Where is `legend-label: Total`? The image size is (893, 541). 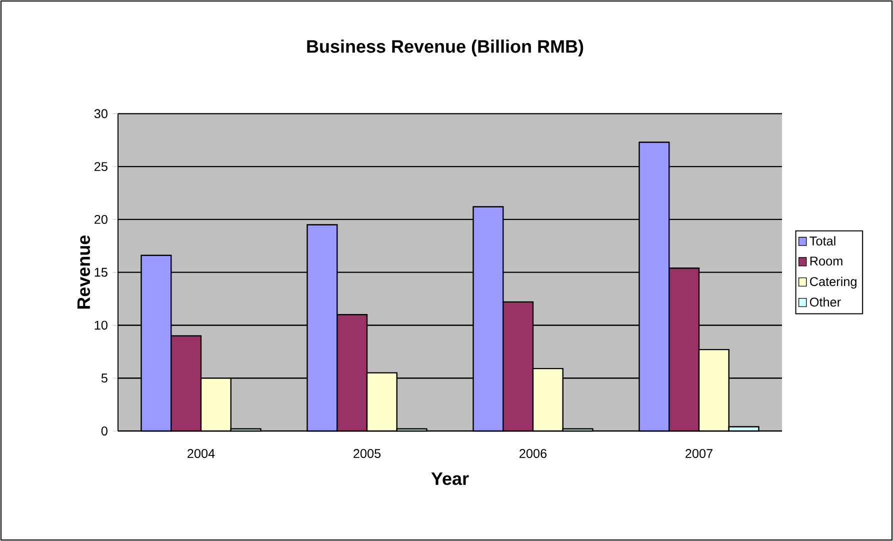
legend-label: Total is located at coordinates (823, 241).